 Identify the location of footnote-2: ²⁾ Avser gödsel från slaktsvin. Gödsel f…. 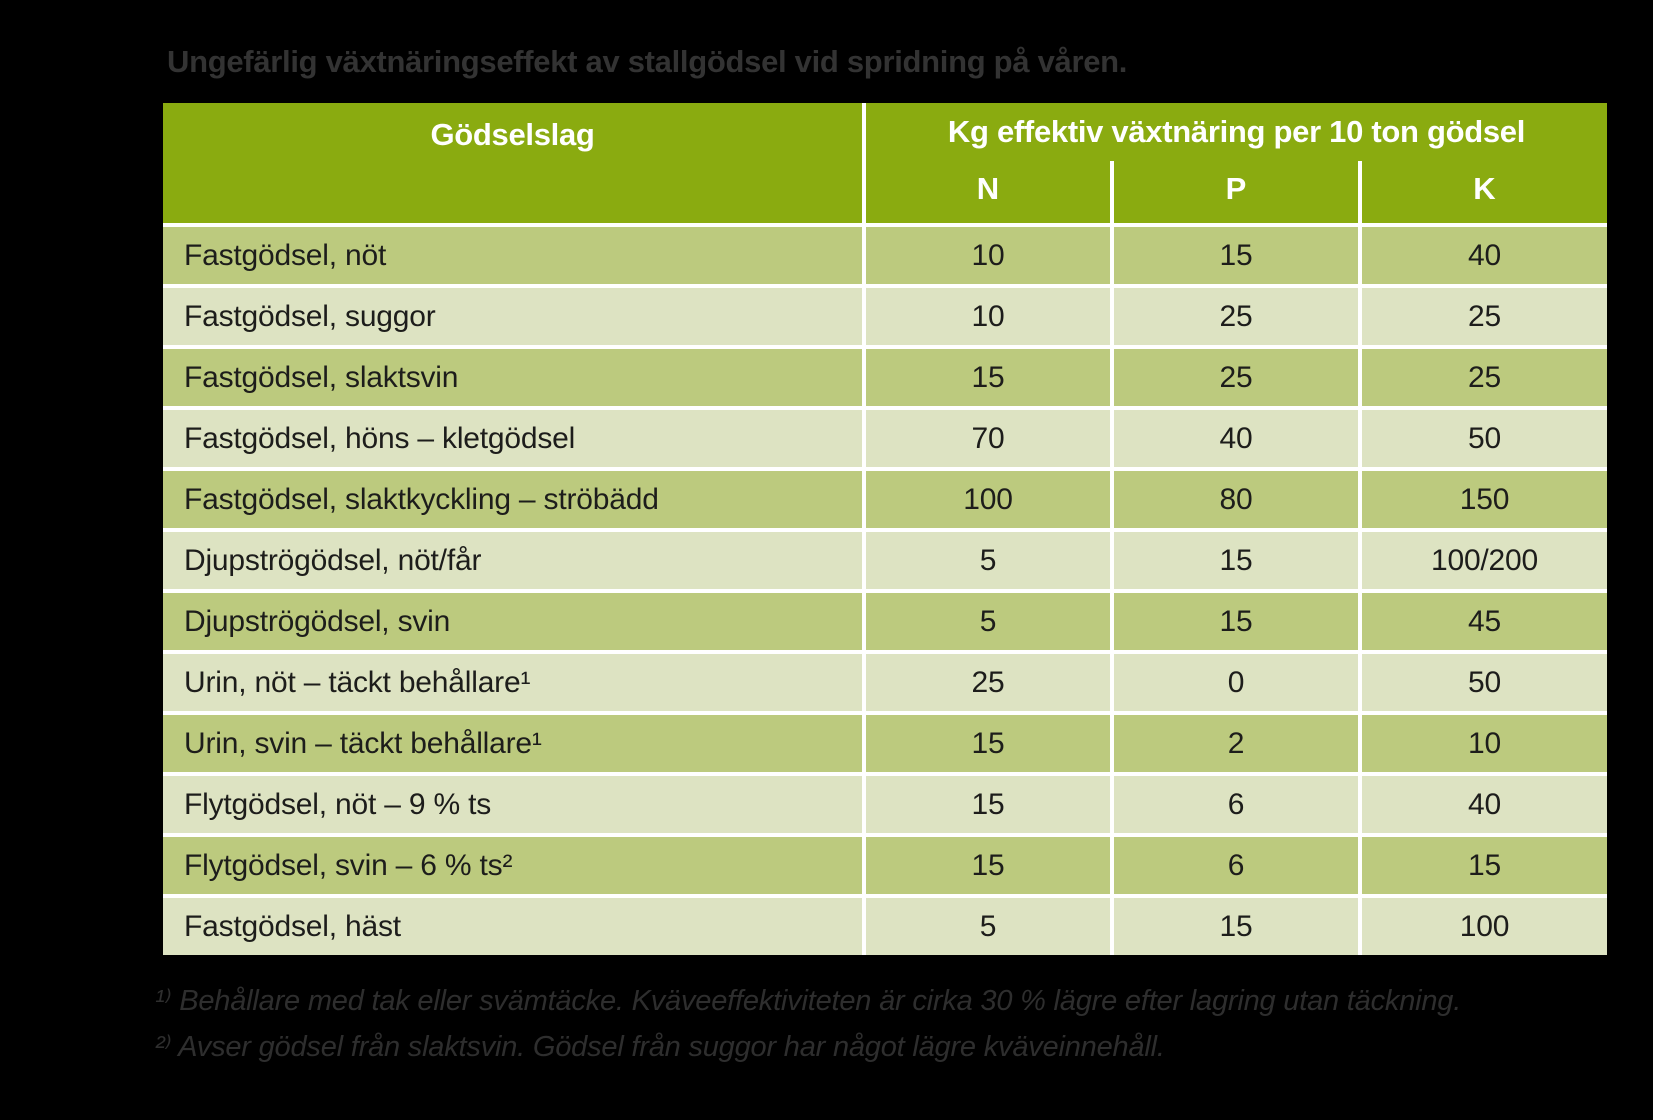
(660, 1047).